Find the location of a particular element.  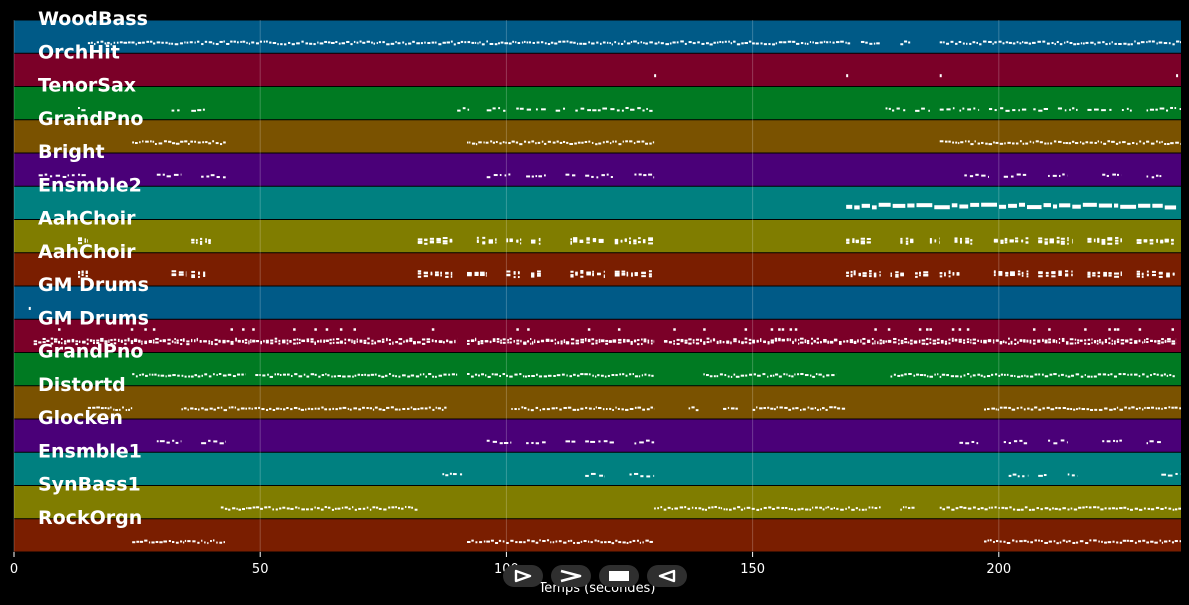

play-button is located at coordinates (523, 576).